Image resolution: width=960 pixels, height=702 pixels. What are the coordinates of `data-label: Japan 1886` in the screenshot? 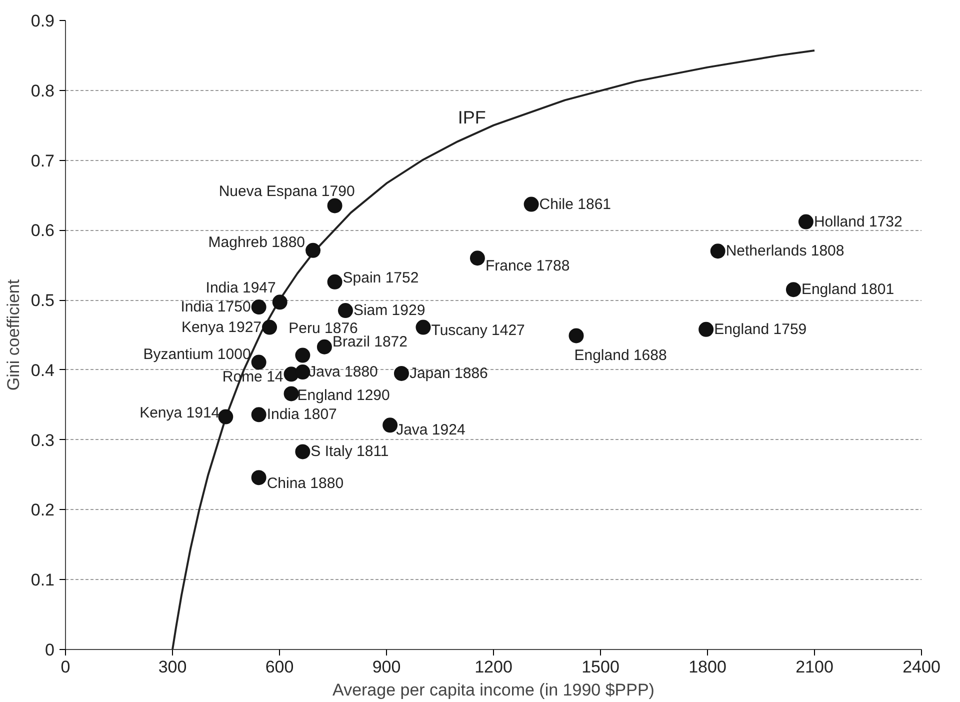 It's located at (448, 373).